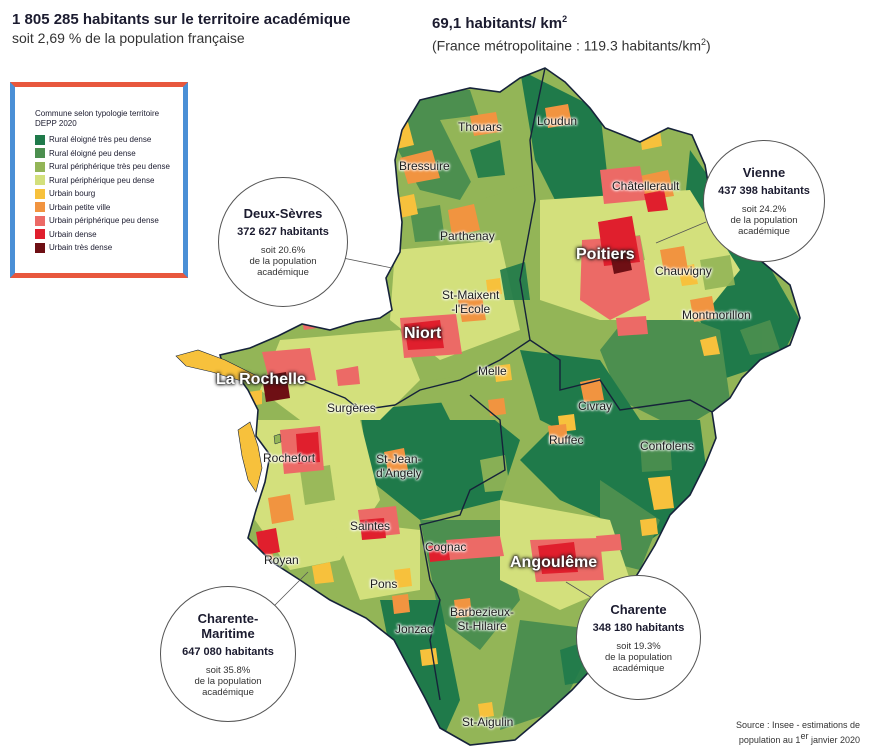 The image size is (880, 753). I want to click on legend-label: Urbain bourg, so click(72, 194).